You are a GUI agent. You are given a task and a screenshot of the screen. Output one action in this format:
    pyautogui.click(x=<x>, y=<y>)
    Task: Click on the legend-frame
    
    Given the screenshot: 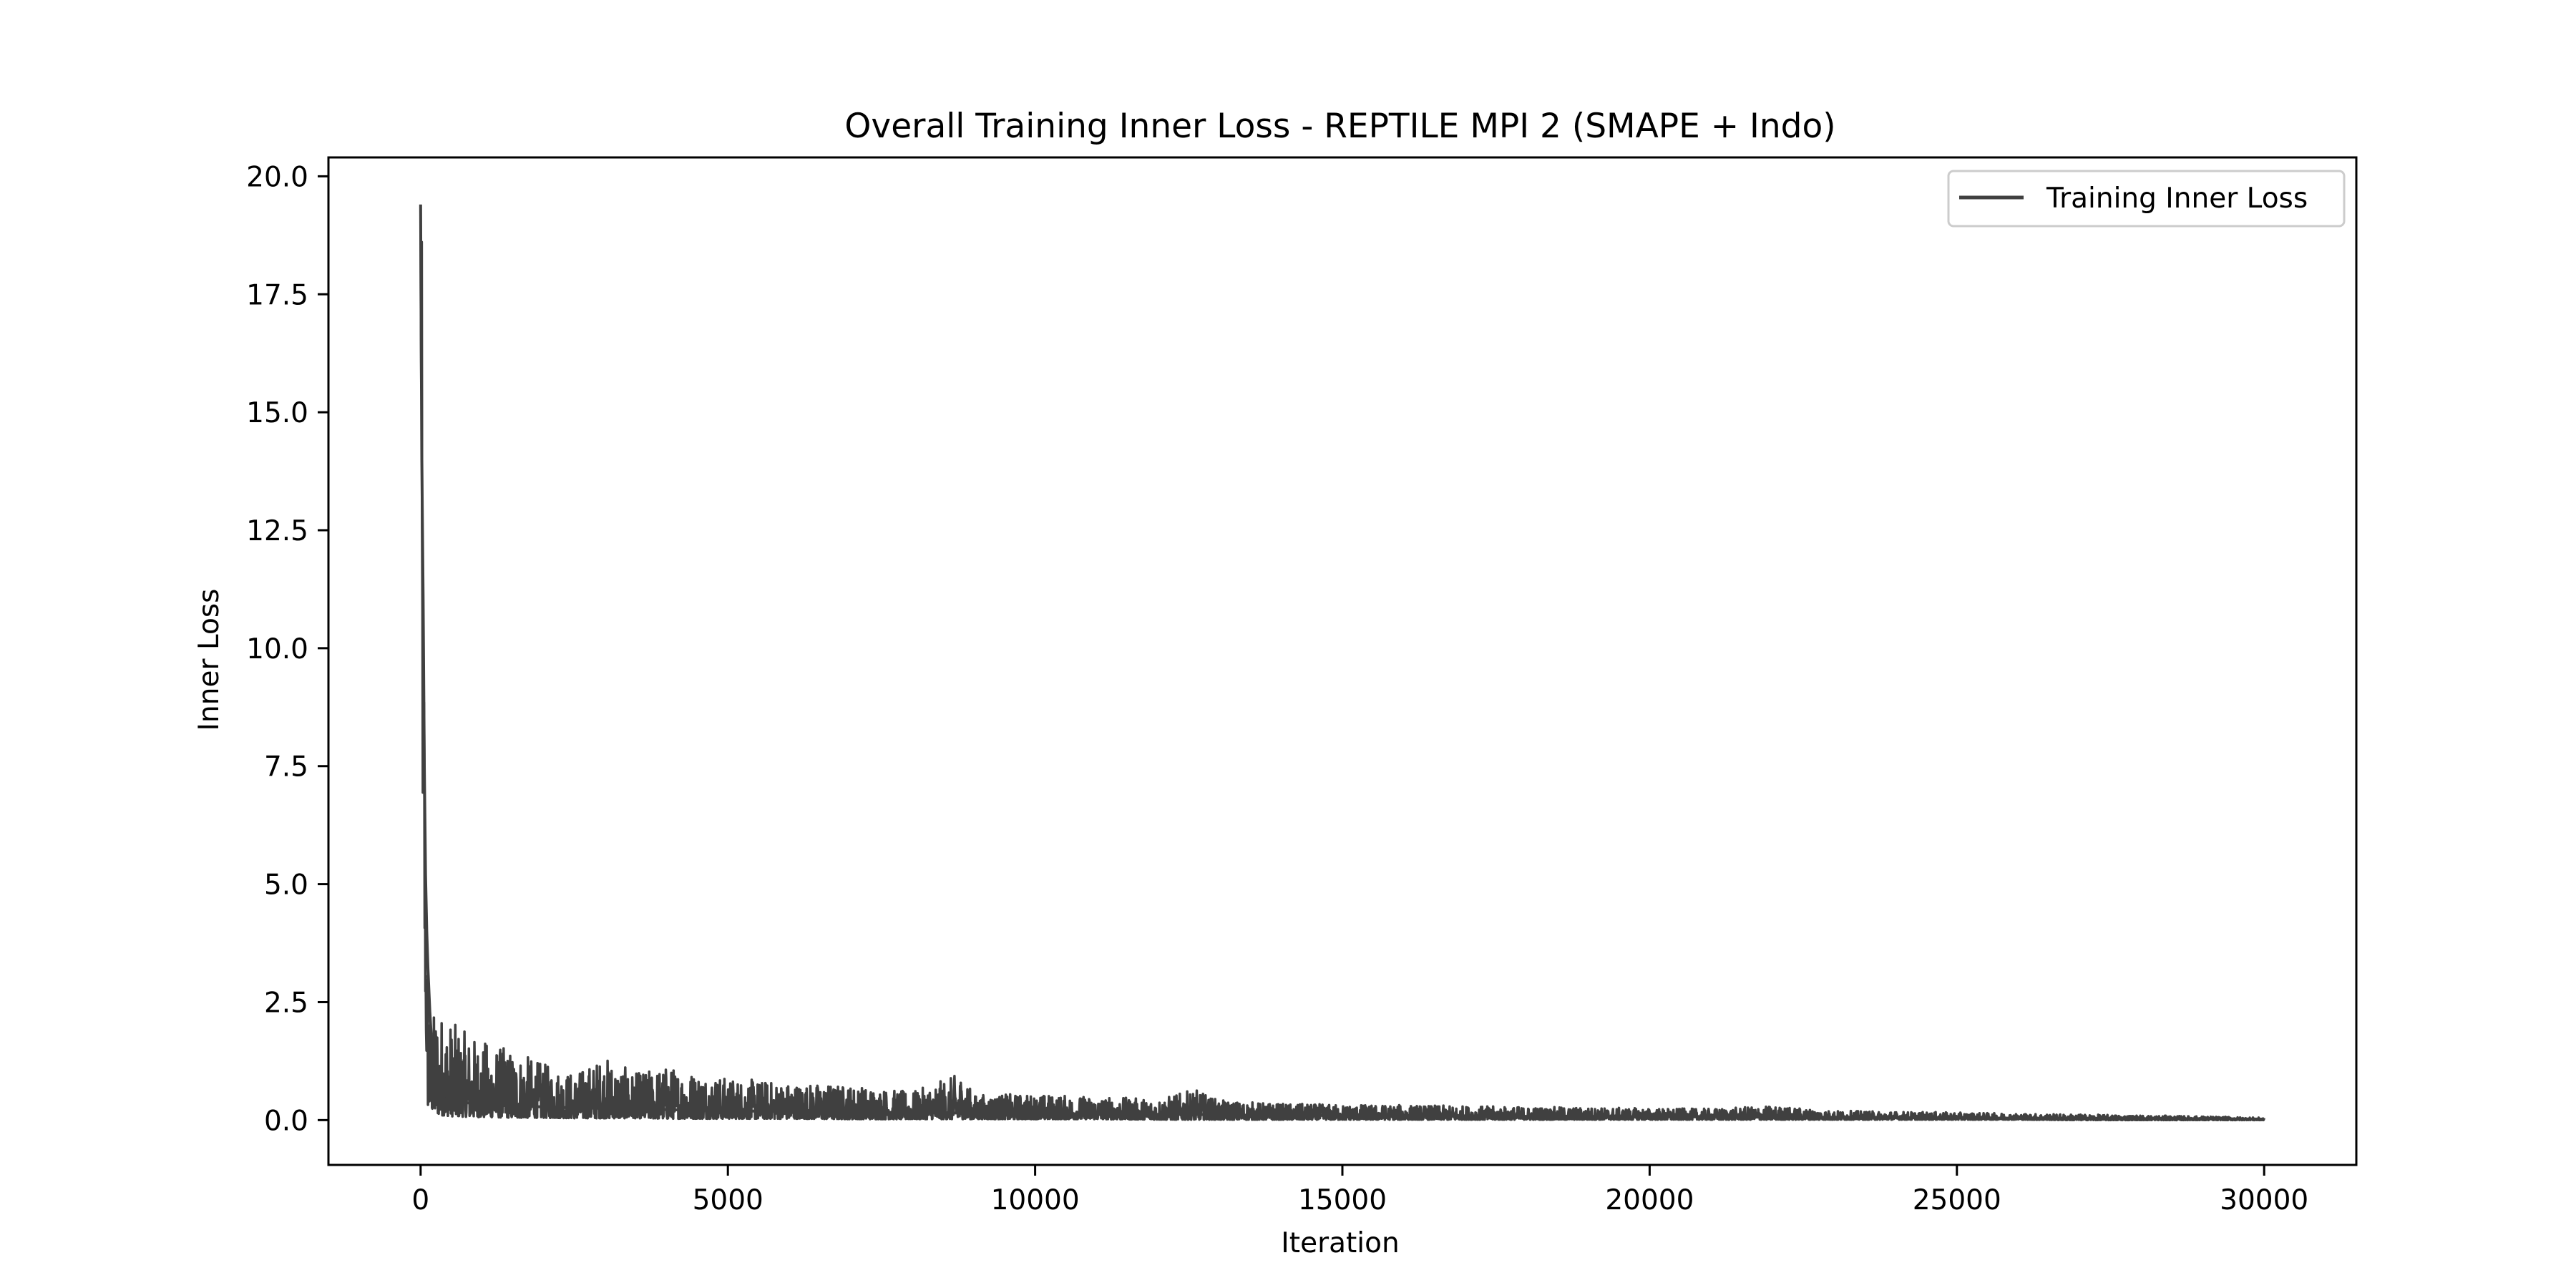 What is the action you would take?
    pyautogui.click(x=2146, y=199)
    